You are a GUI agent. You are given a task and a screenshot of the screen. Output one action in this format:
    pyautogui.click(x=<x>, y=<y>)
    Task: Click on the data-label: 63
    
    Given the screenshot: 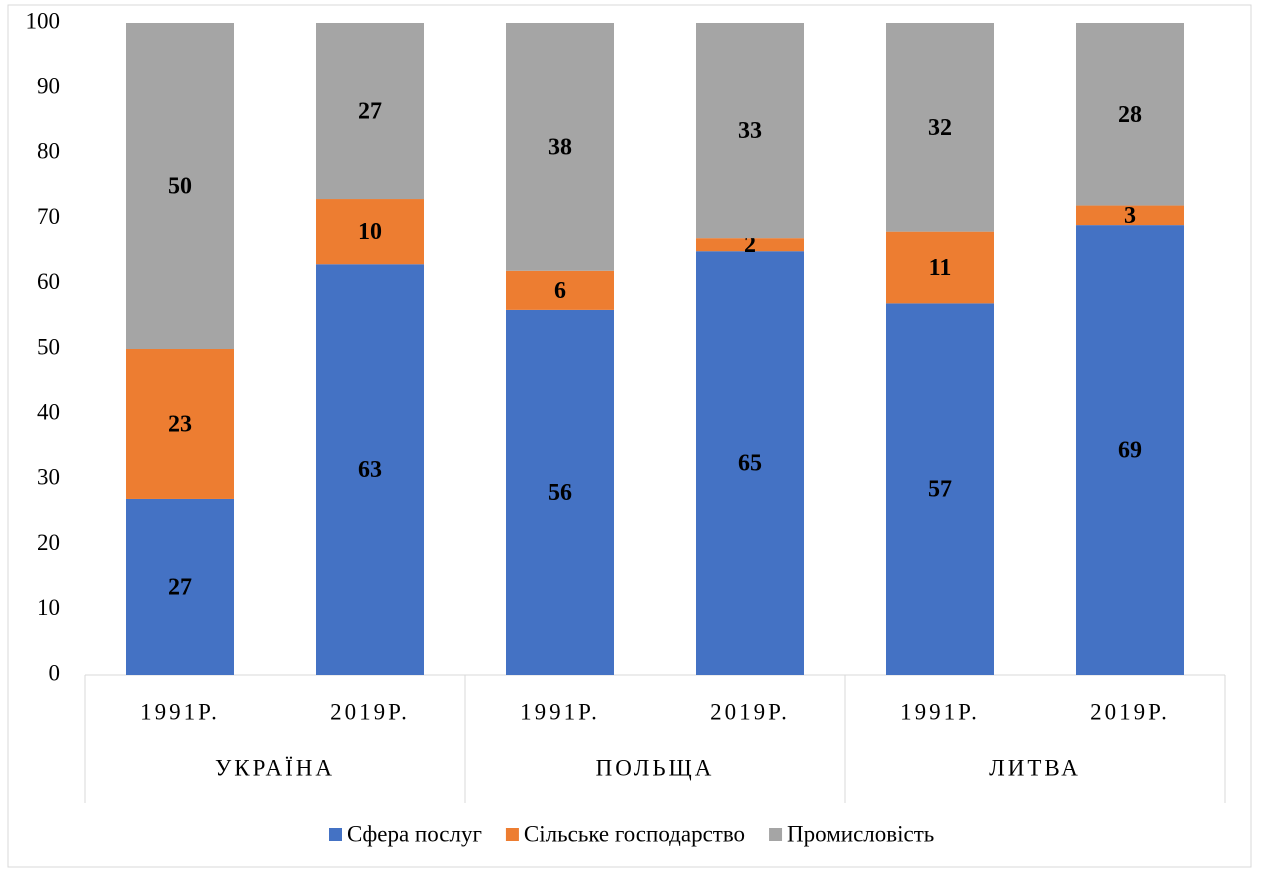 What is the action you would take?
    pyautogui.click(x=370, y=470)
    